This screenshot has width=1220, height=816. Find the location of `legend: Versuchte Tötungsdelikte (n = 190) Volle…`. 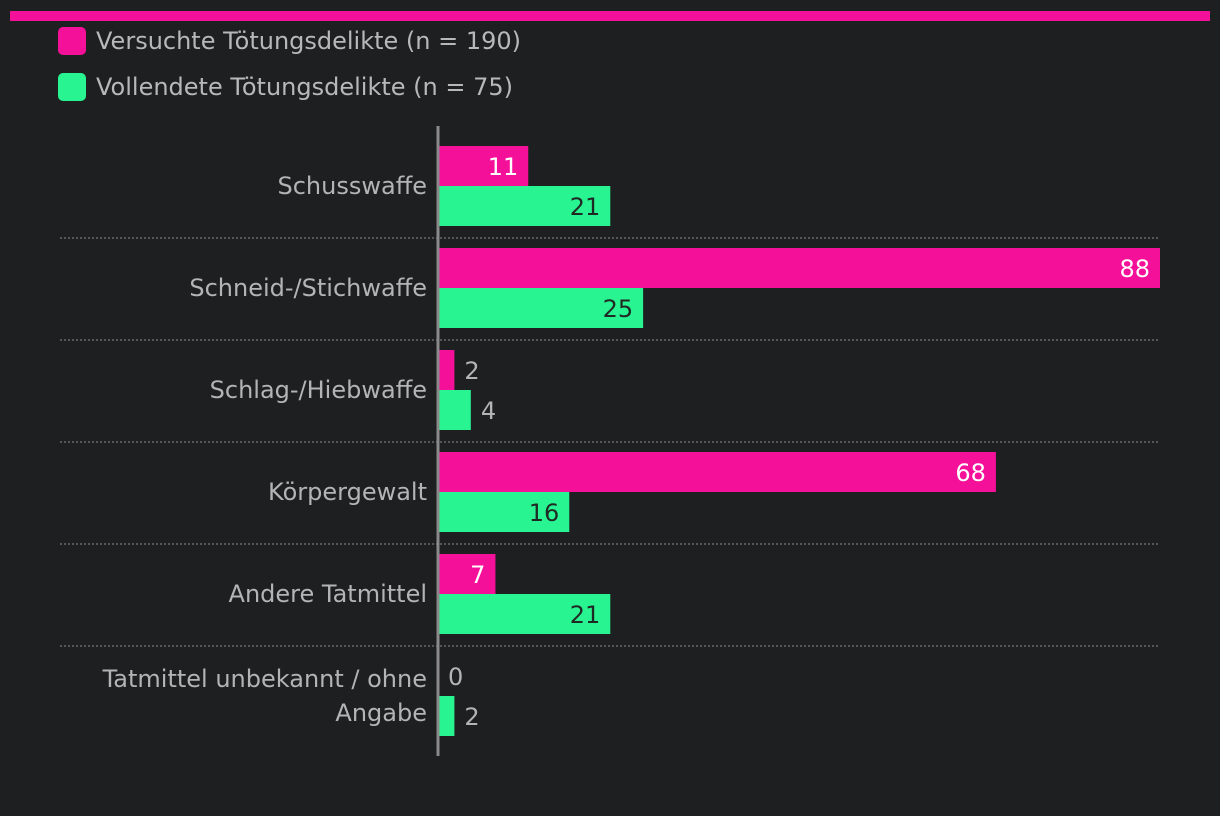

legend: Versuchte Tötungsdelikte (n = 190) Volle… is located at coordinates (289, 72).